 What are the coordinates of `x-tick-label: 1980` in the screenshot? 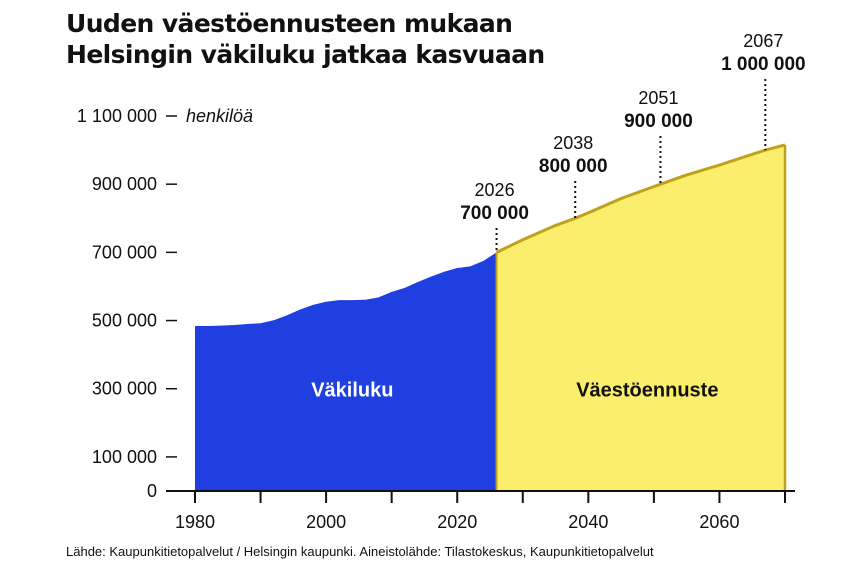 It's located at (195, 522).